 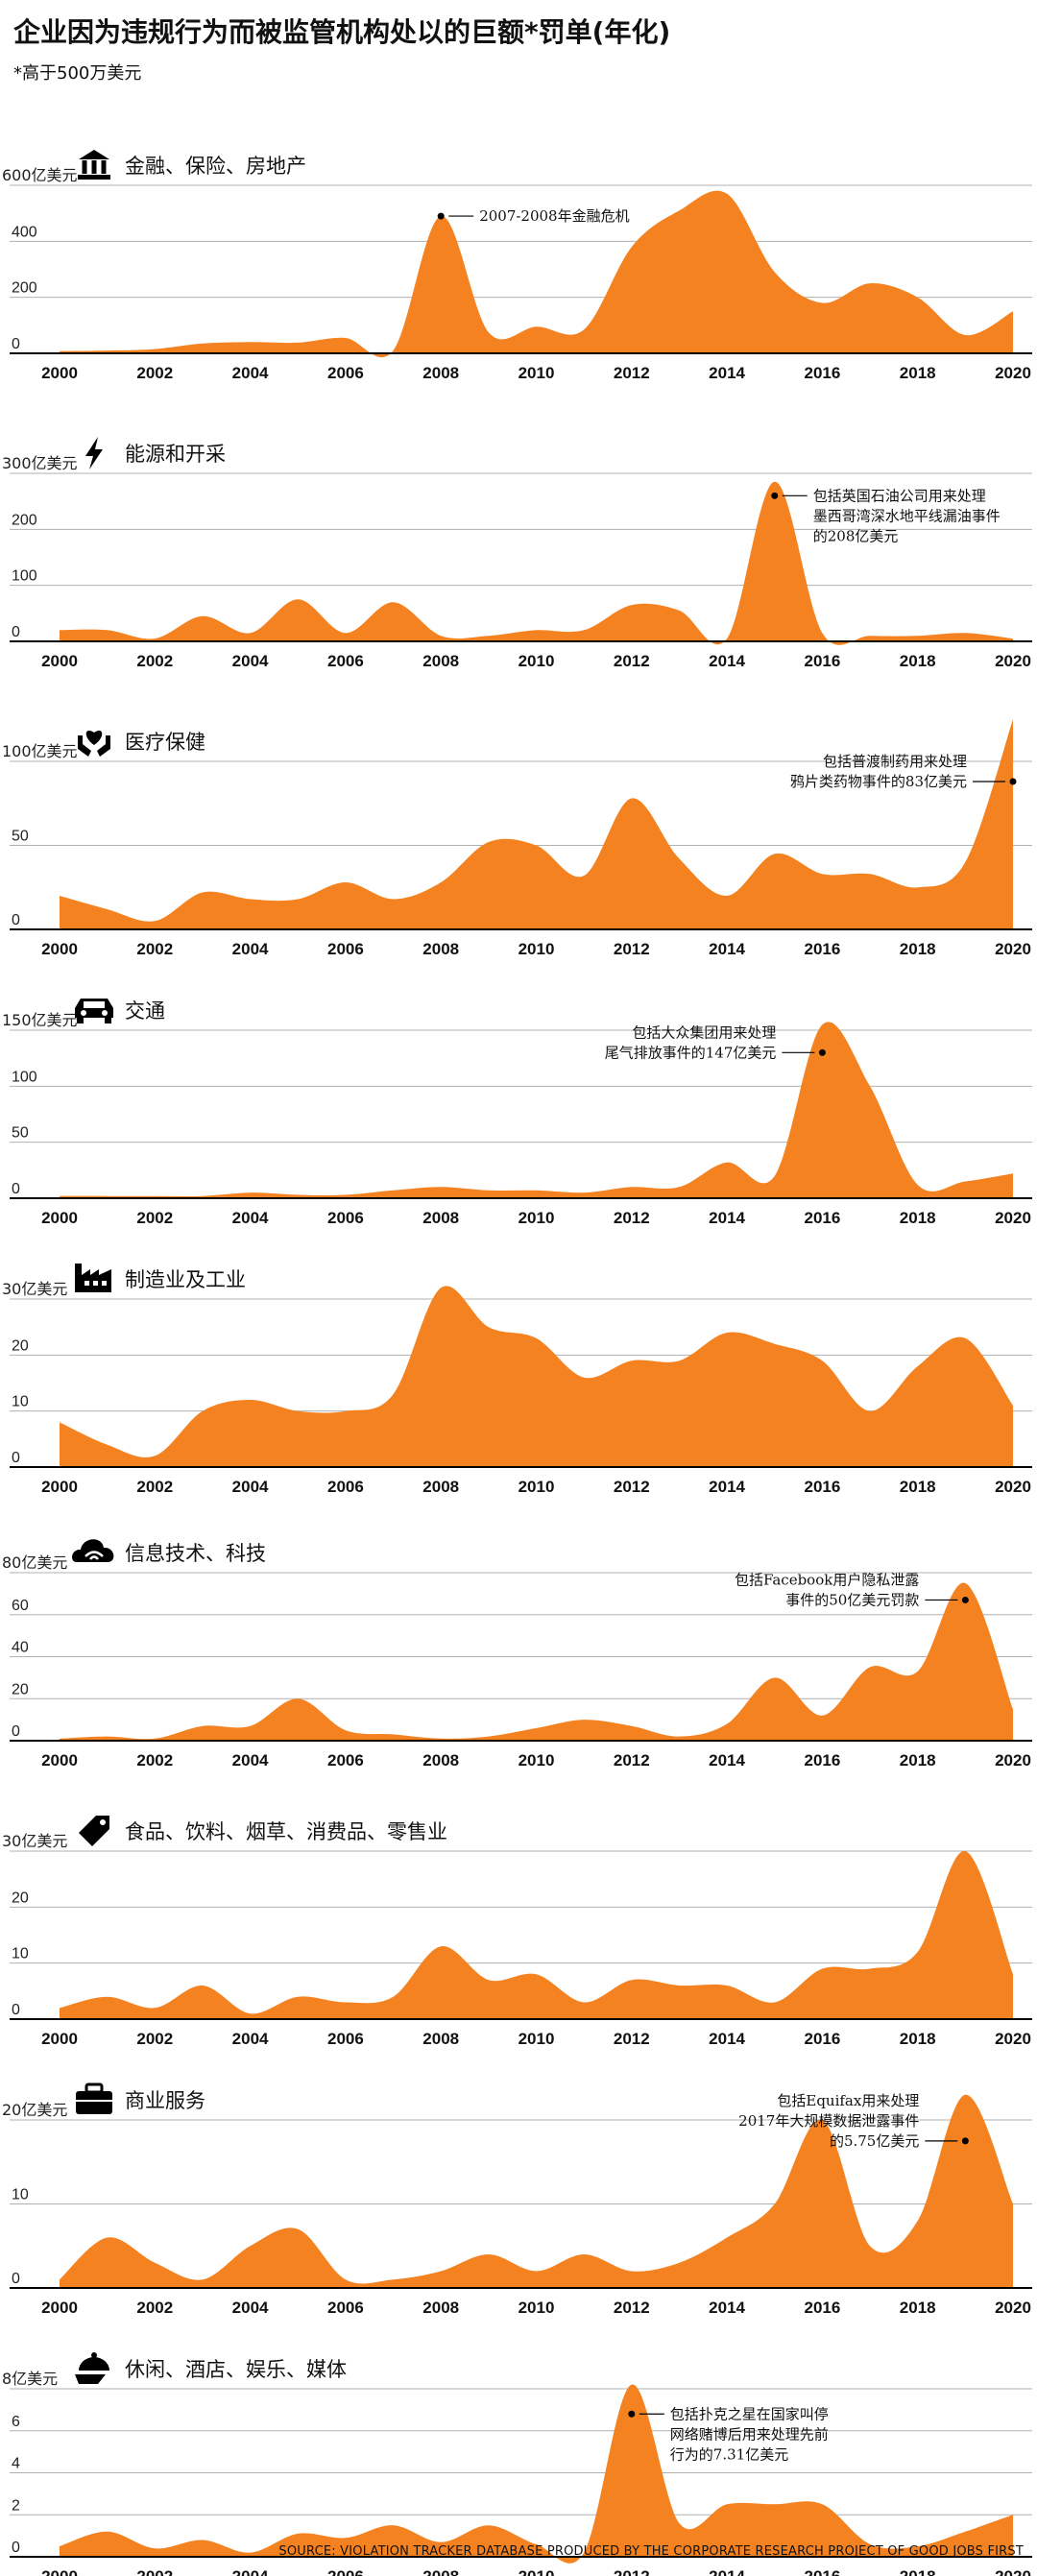 What do you see at coordinates (165, 742) in the screenshot?
I see `panel-label: 医疗保健` at bounding box center [165, 742].